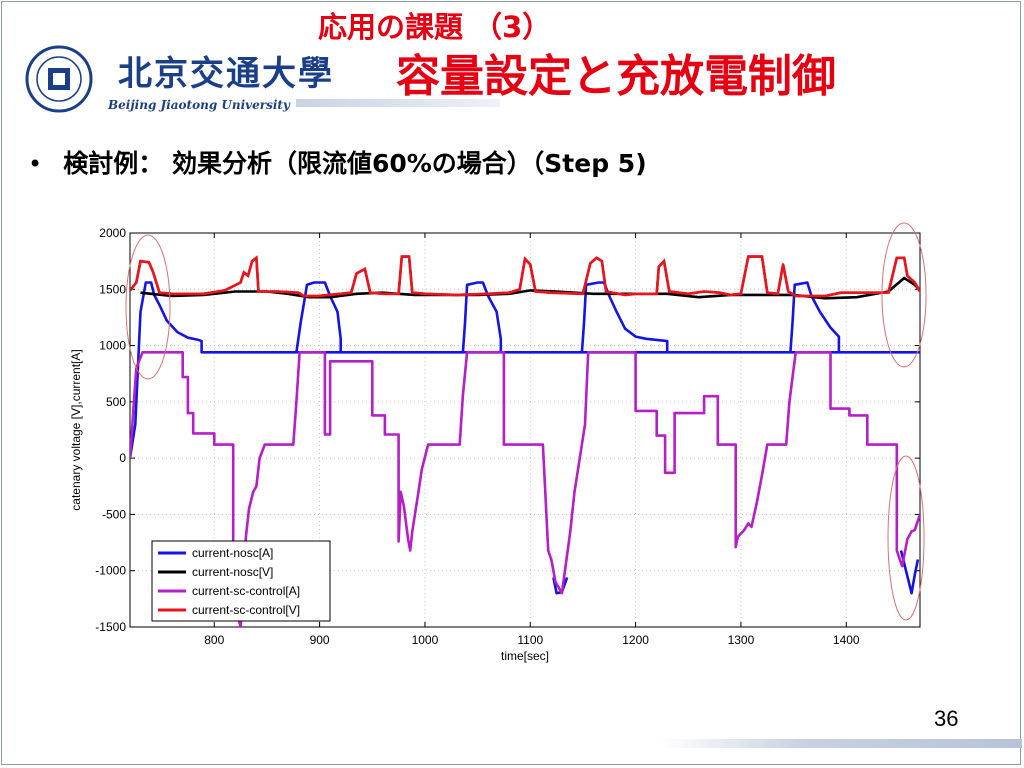  What do you see at coordinates (525, 276) in the screenshot?
I see `series-line-overlay` at bounding box center [525, 276].